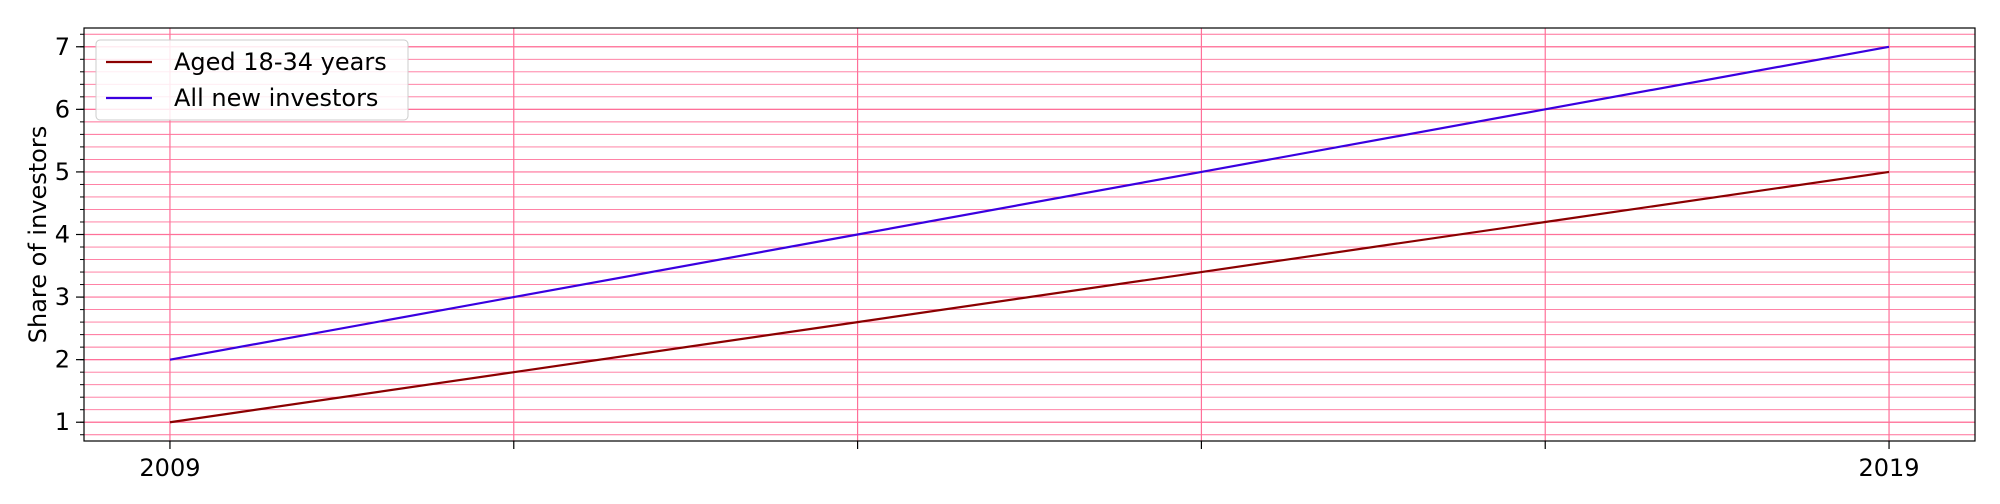  I want to click on tick-label-y: 6, so click(62, 109).